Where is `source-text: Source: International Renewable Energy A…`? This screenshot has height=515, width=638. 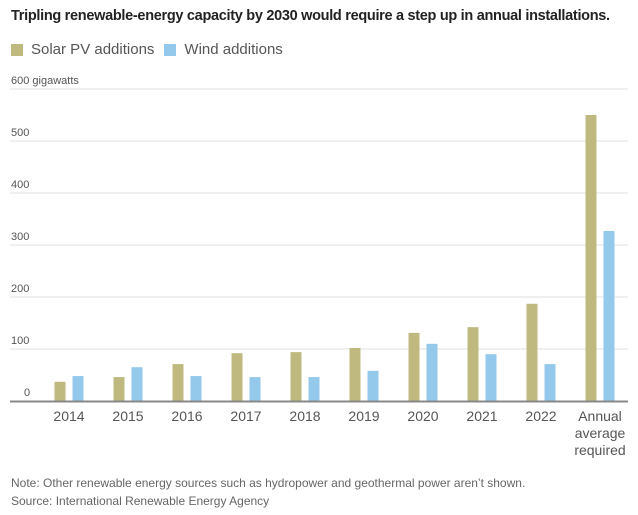
source-text: Source: International Renewable Energy A… is located at coordinates (140, 501).